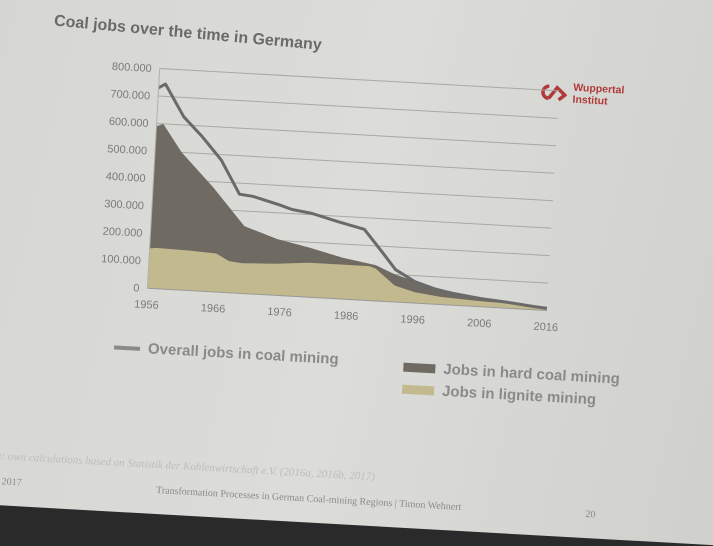  What do you see at coordinates (11, 482) in the screenshot?
I see `footer-date: uly 2017` at bounding box center [11, 482].